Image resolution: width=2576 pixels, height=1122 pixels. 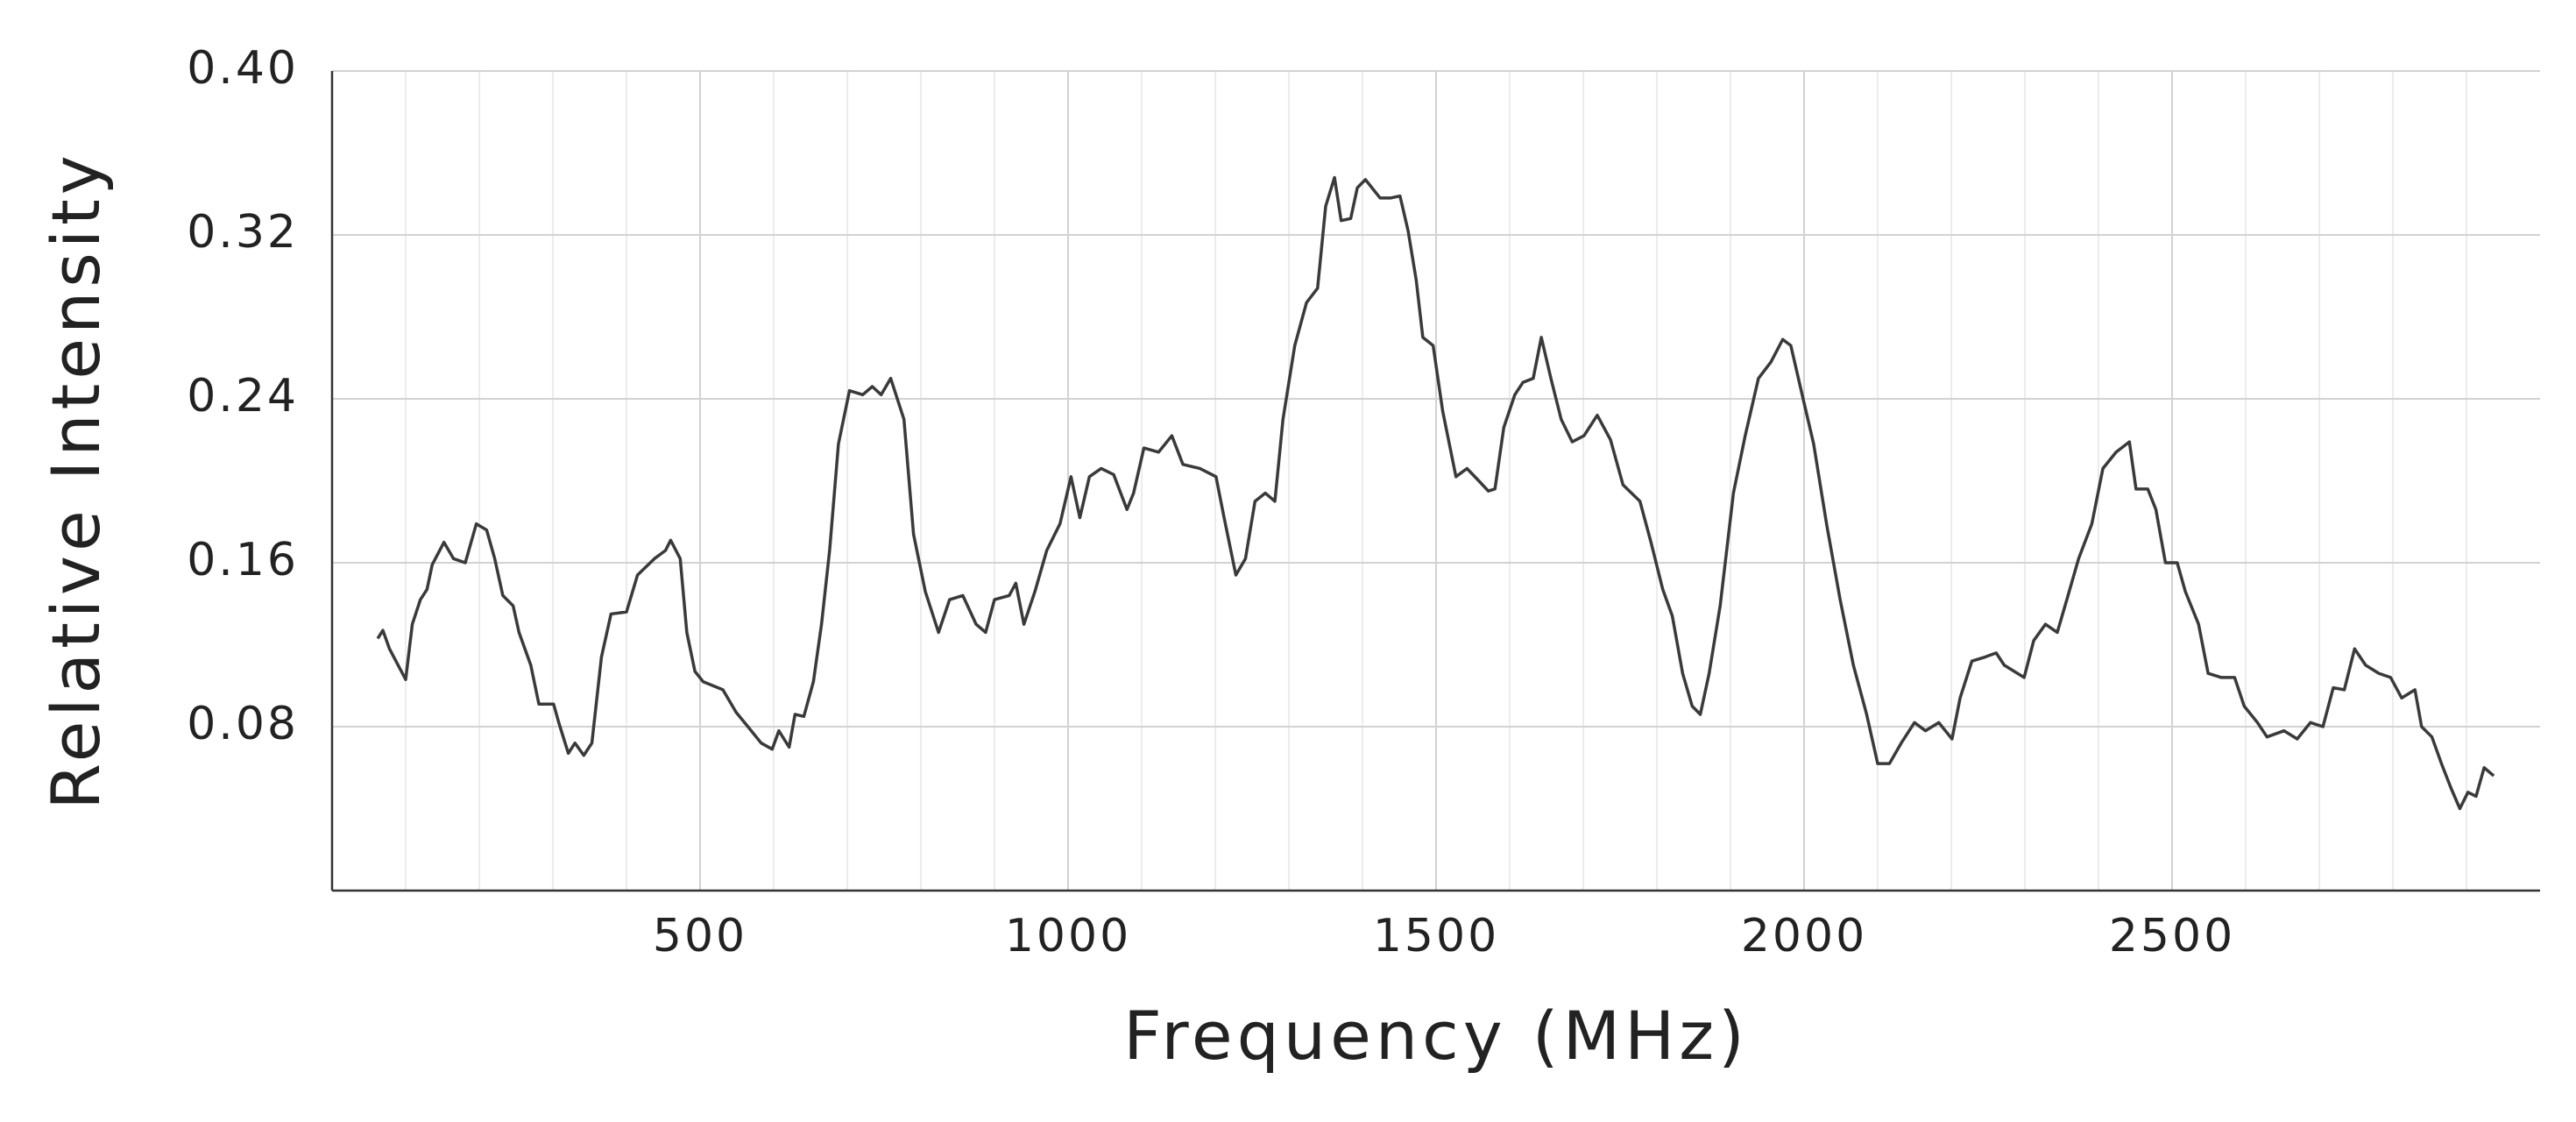 I want to click on y-tick-label: 0.32, so click(x=243, y=232).